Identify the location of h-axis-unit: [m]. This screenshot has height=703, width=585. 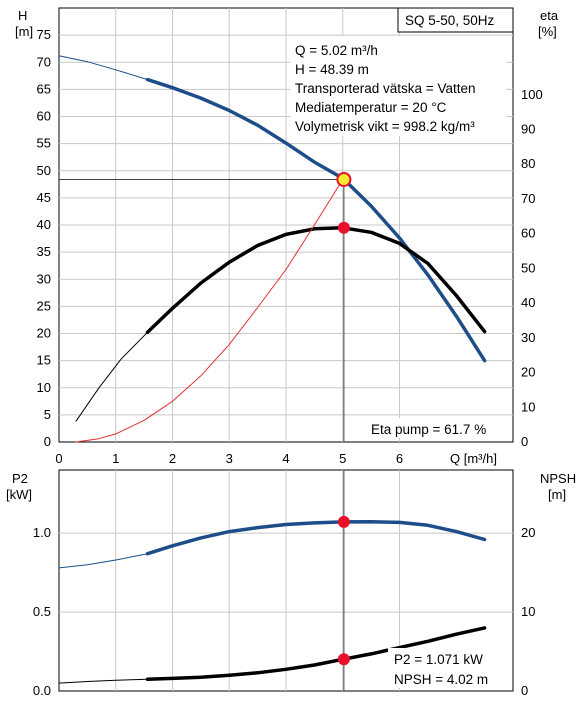
(24, 31).